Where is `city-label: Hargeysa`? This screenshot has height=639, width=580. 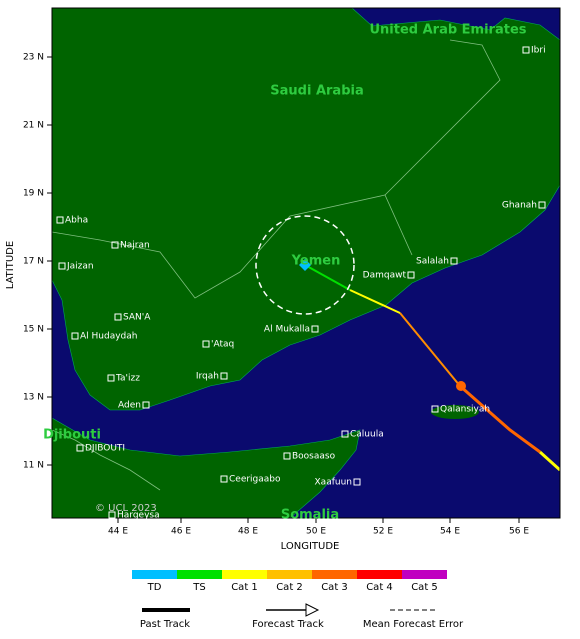
city-label: Hargeysa is located at coordinates (138, 516).